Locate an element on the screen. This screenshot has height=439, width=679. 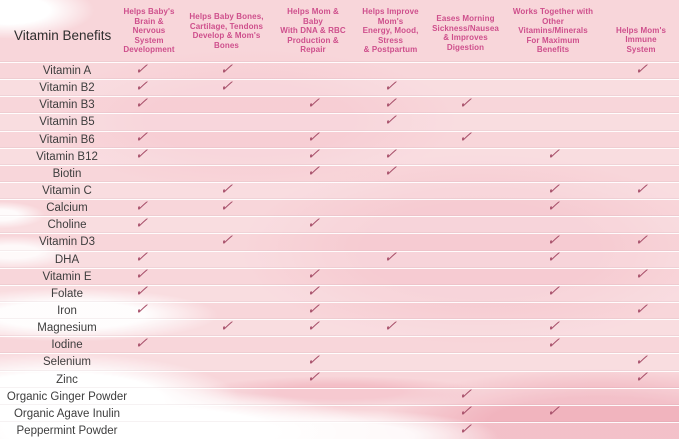
table-row: Vitamin C ✓ ✓ ✓ is located at coordinates (339, 189).